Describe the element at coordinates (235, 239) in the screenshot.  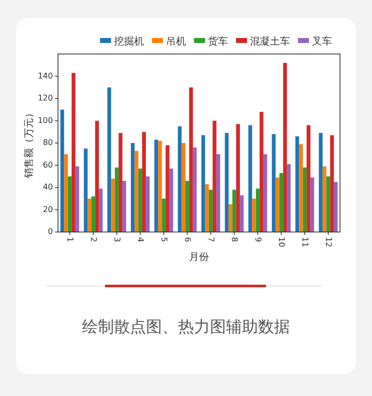
I see `x-tick-label: 8` at that location.